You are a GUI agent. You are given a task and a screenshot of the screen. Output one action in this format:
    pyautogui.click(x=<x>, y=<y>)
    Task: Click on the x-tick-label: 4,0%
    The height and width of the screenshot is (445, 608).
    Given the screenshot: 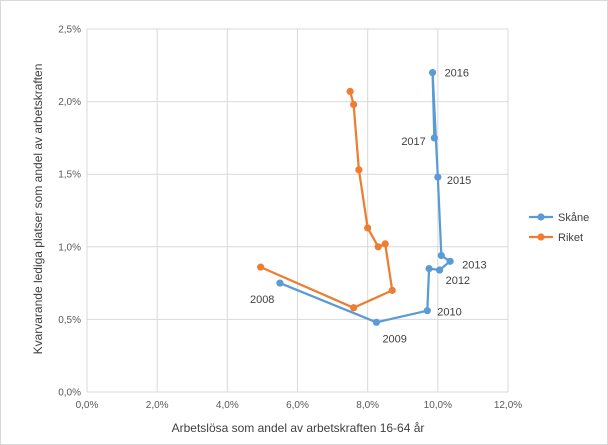 What is the action you would take?
    pyautogui.click(x=227, y=405)
    